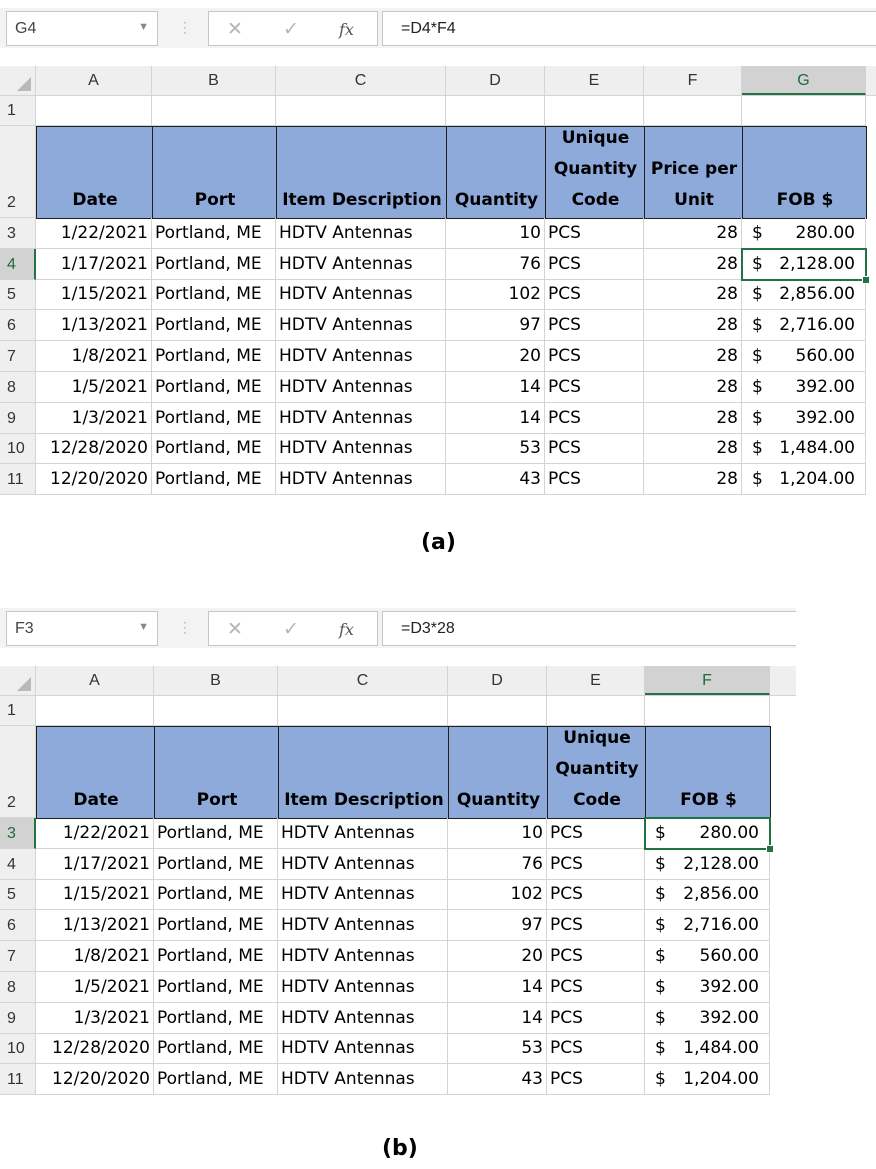 The image size is (876, 1169). Describe the element at coordinates (804, 326) in the screenshot. I see `cell-g6: $2,716.00` at that location.